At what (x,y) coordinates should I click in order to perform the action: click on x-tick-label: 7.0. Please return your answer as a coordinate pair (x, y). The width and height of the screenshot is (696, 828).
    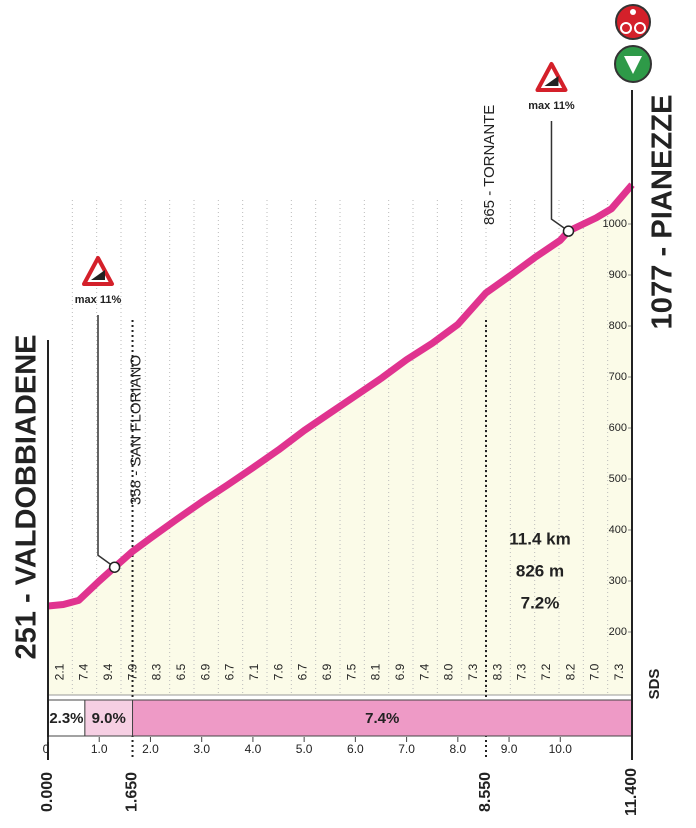
    Looking at the image, I should click on (406, 749).